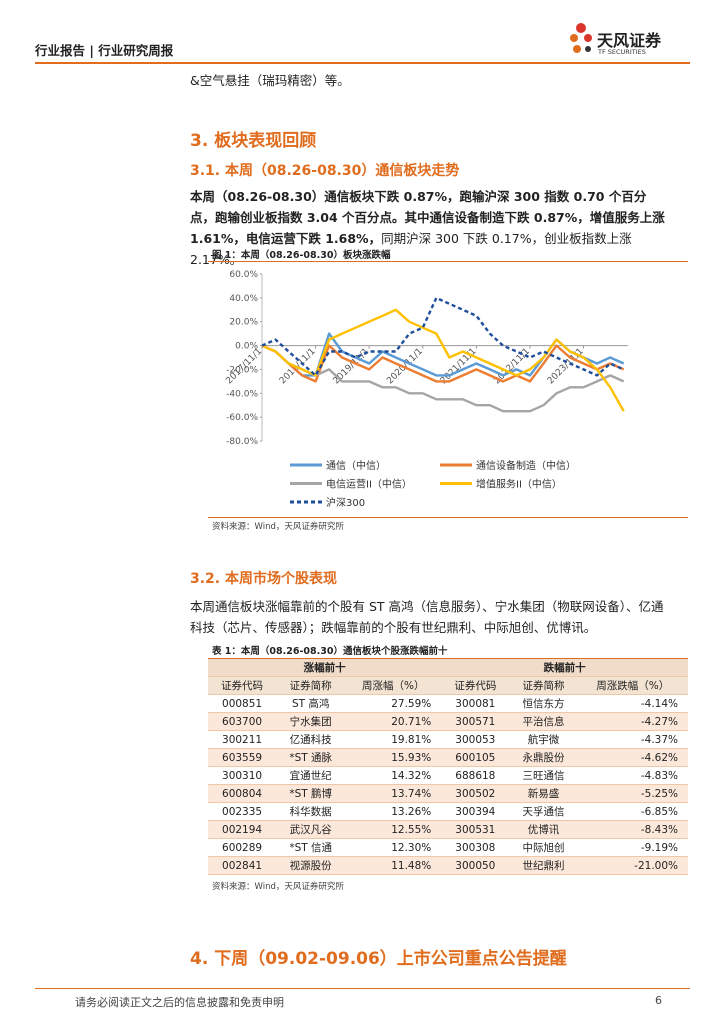 The width and height of the screenshot is (724, 1024). What do you see at coordinates (393, 847) in the screenshot?
I see `table-cell: 12.30%` at bounding box center [393, 847].